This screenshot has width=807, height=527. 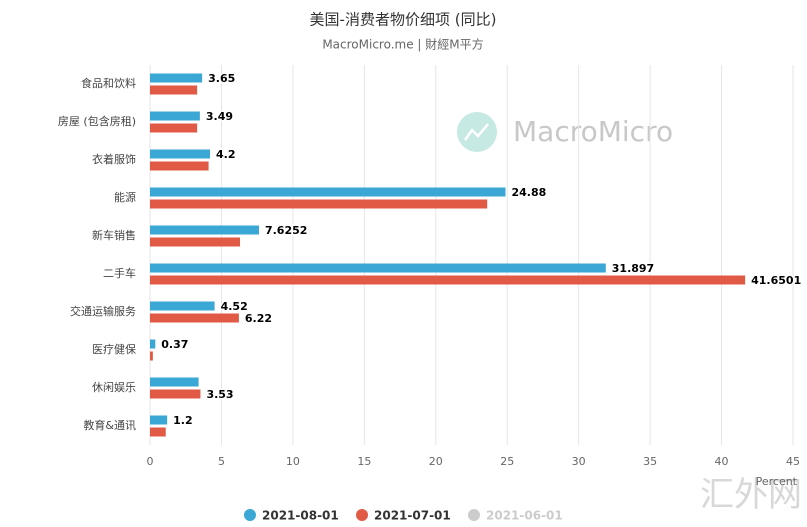 I want to click on x-tick-label: 15, so click(x=364, y=461).